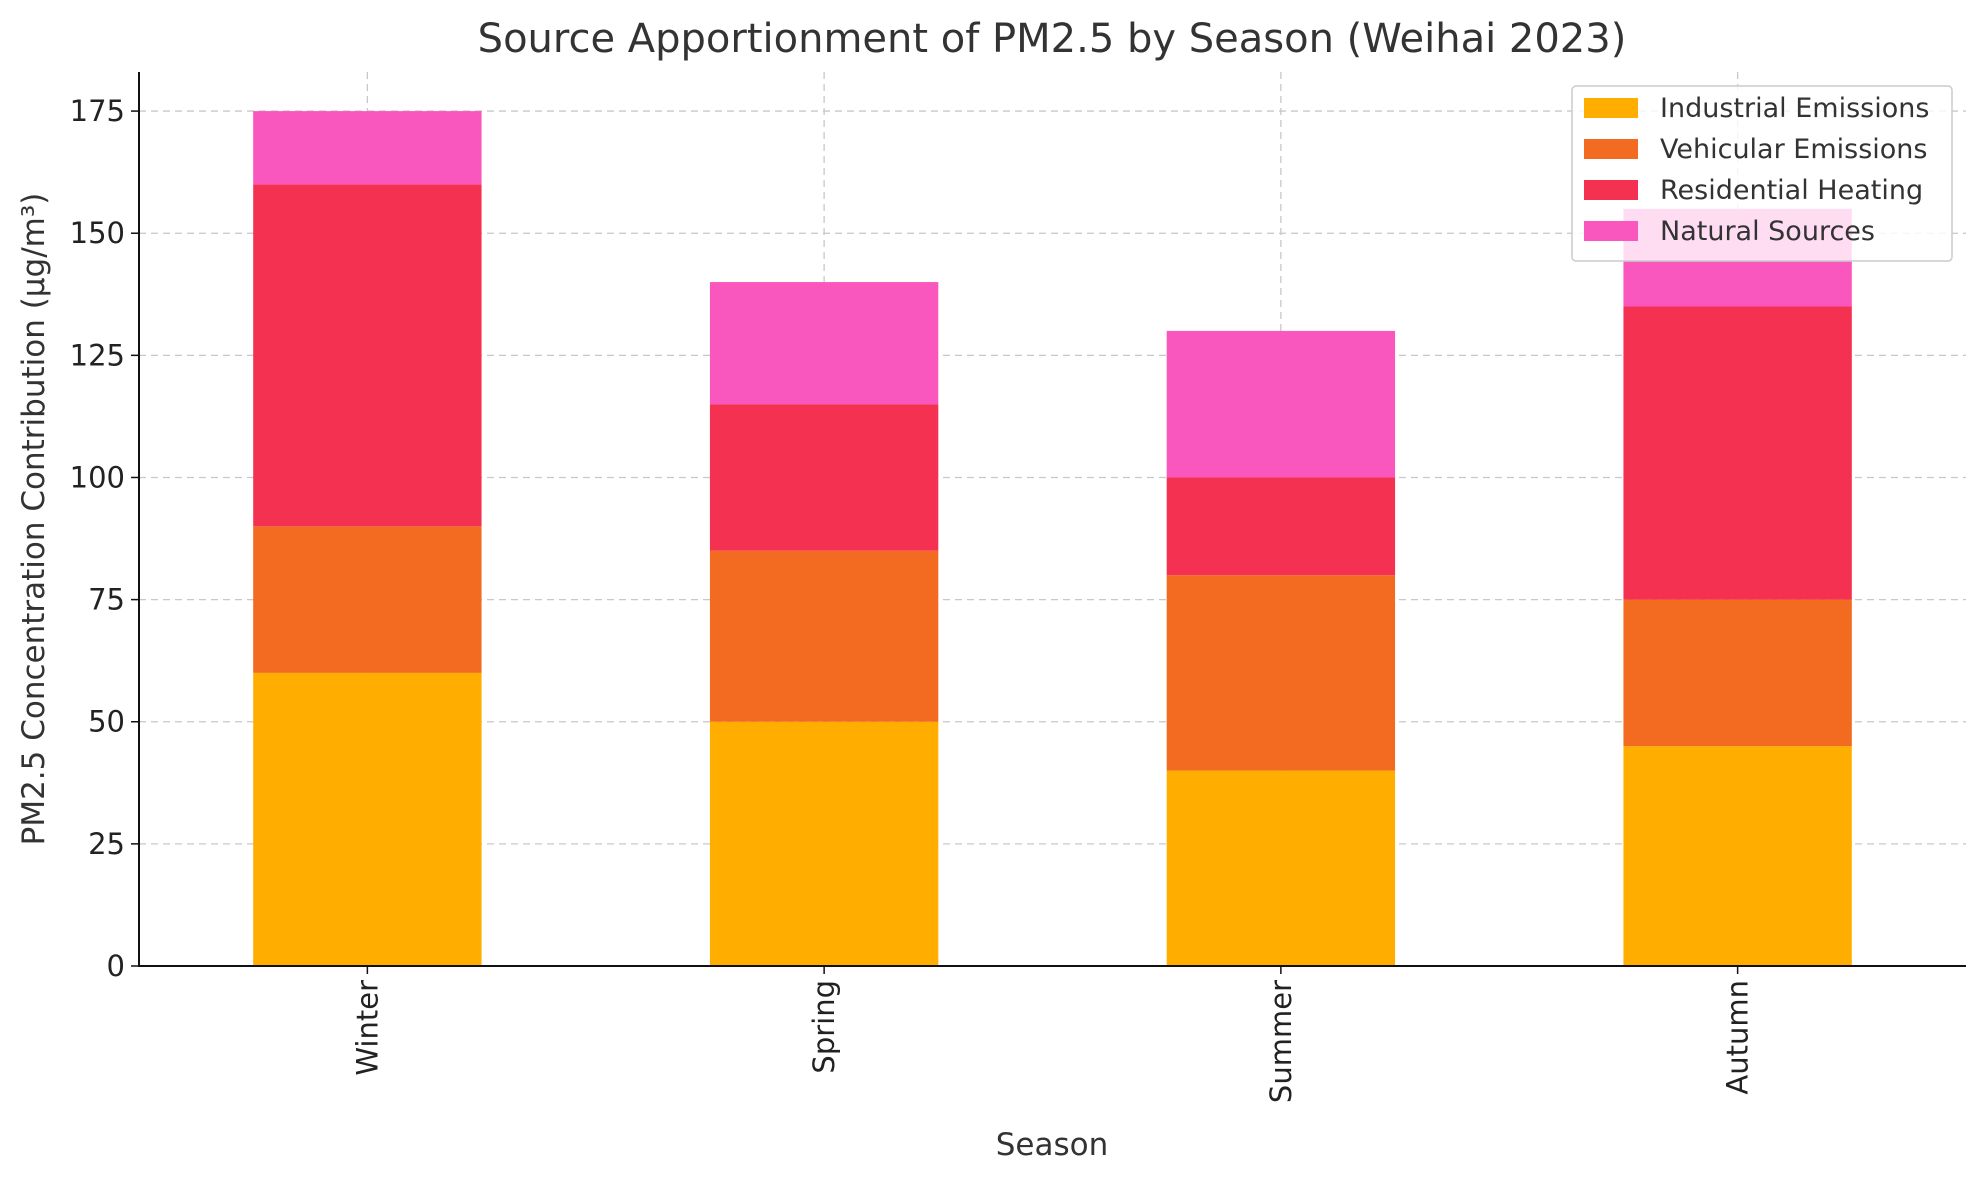  Describe the element at coordinates (824, 1027) in the screenshot. I see `x-tick-label: Spring` at that location.